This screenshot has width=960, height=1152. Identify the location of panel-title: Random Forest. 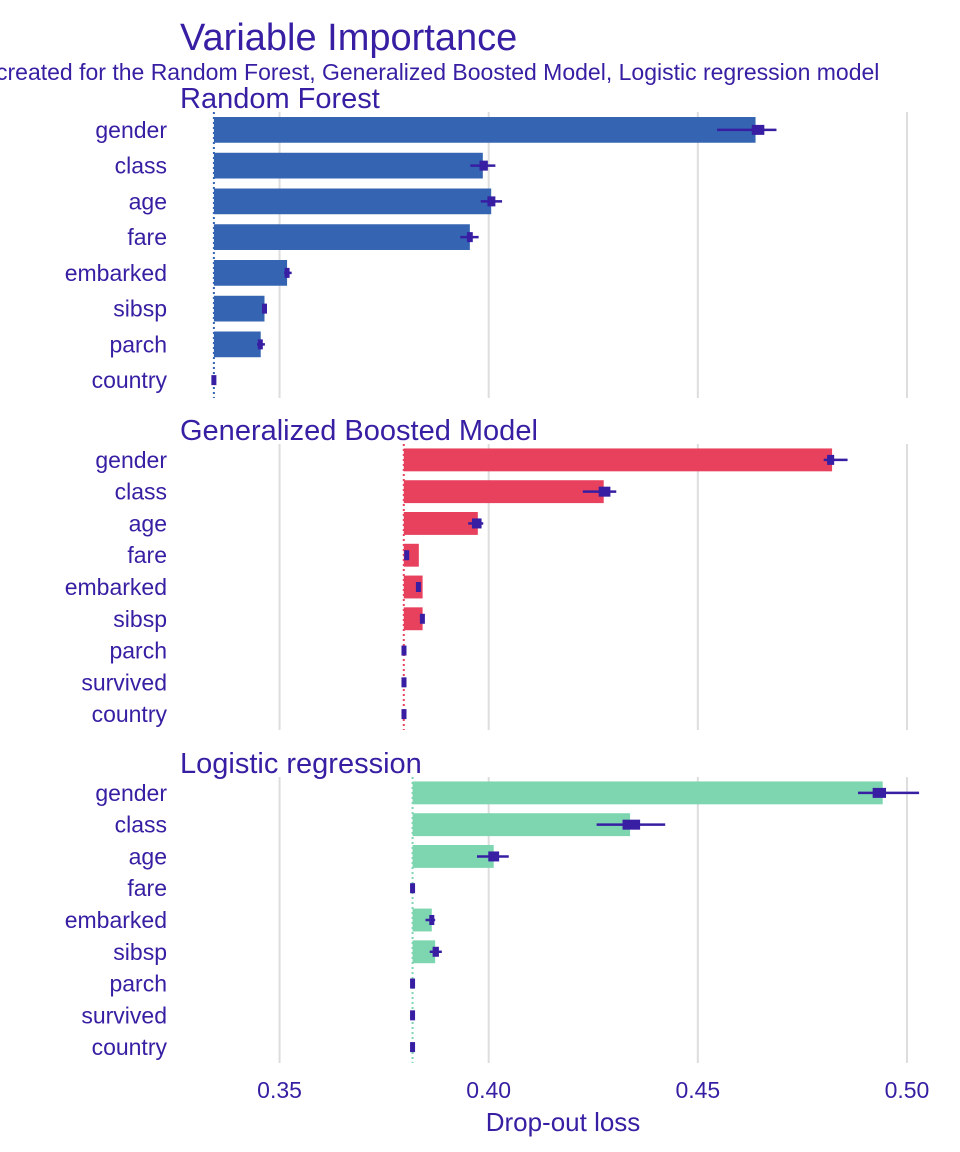
(280, 99).